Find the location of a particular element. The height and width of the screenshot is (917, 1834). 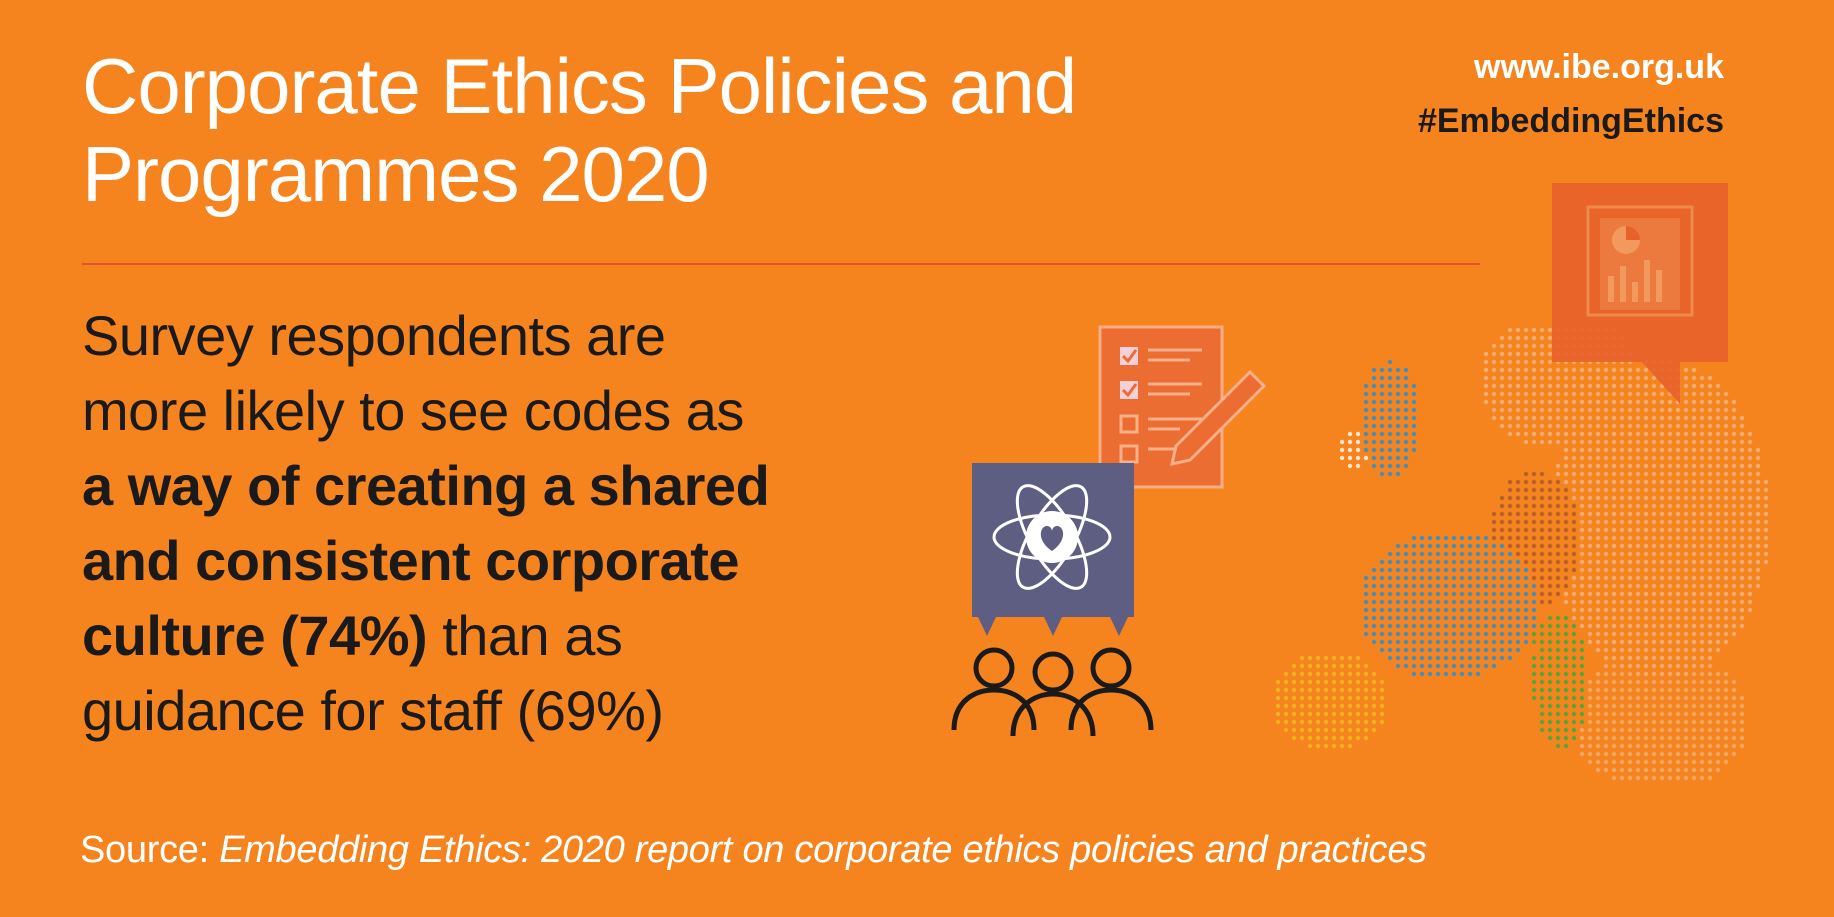

website-link: www.ibe.org.uk is located at coordinates (1599, 67).